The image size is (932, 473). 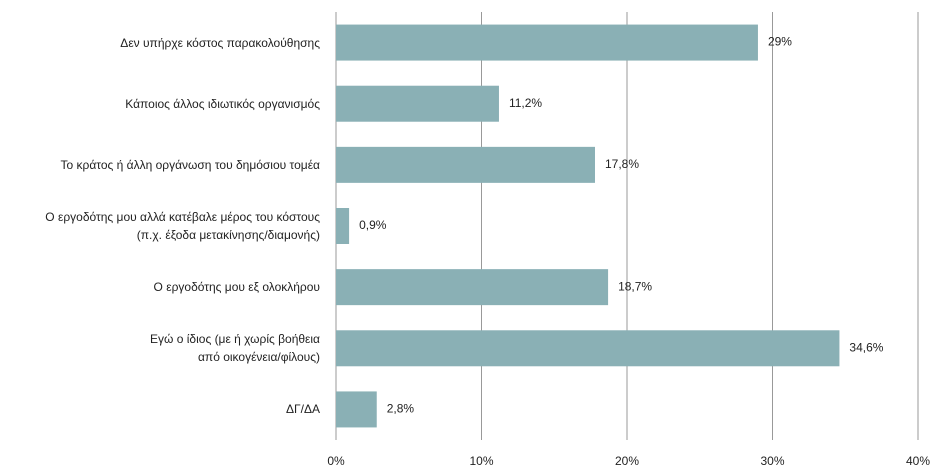 What do you see at coordinates (622, 164) in the screenshot?
I see `value-label: 17,8%` at bounding box center [622, 164].